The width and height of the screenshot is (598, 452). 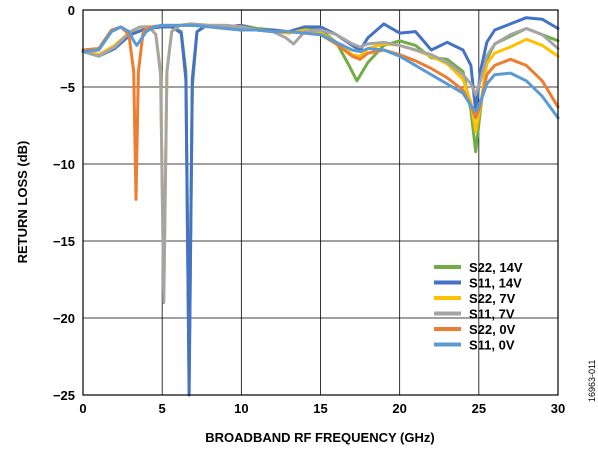 What do you see at coordinates (64, 164) in the screenshot?
I see `y-tick-label: −10` at bounding box center [64, 164].